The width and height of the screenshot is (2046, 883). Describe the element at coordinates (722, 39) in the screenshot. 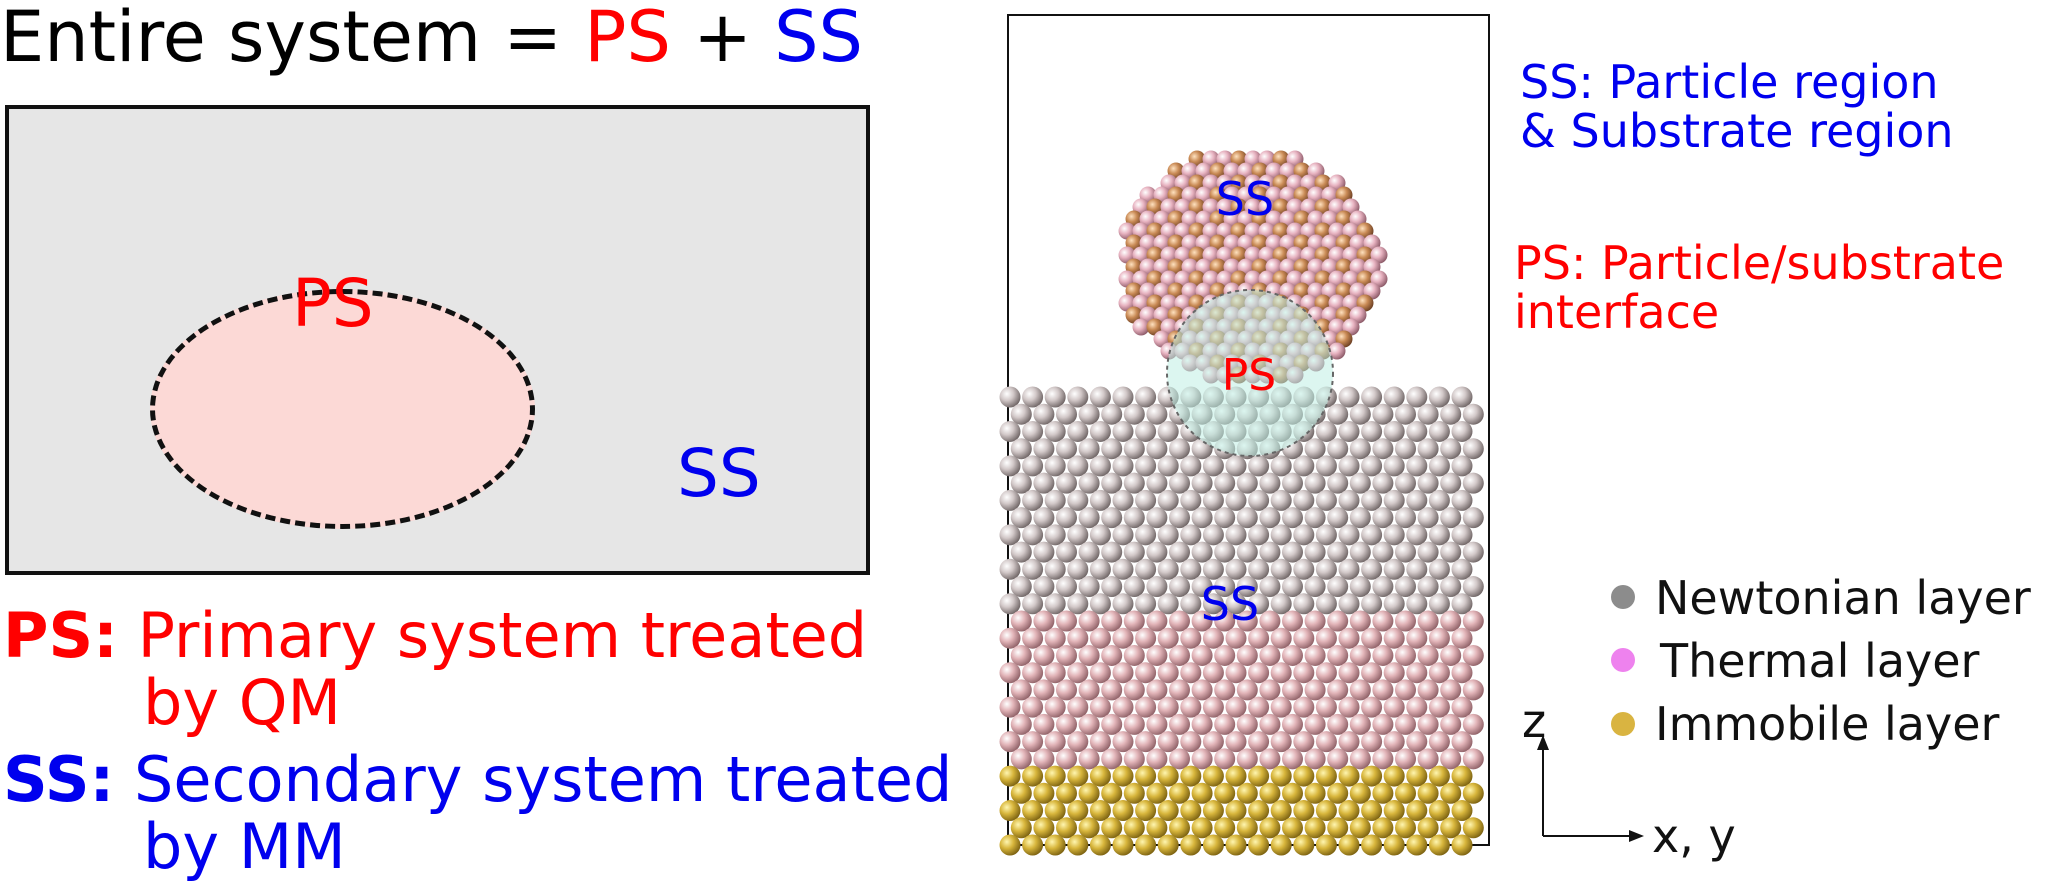

I see `title-plus: +` at that location.